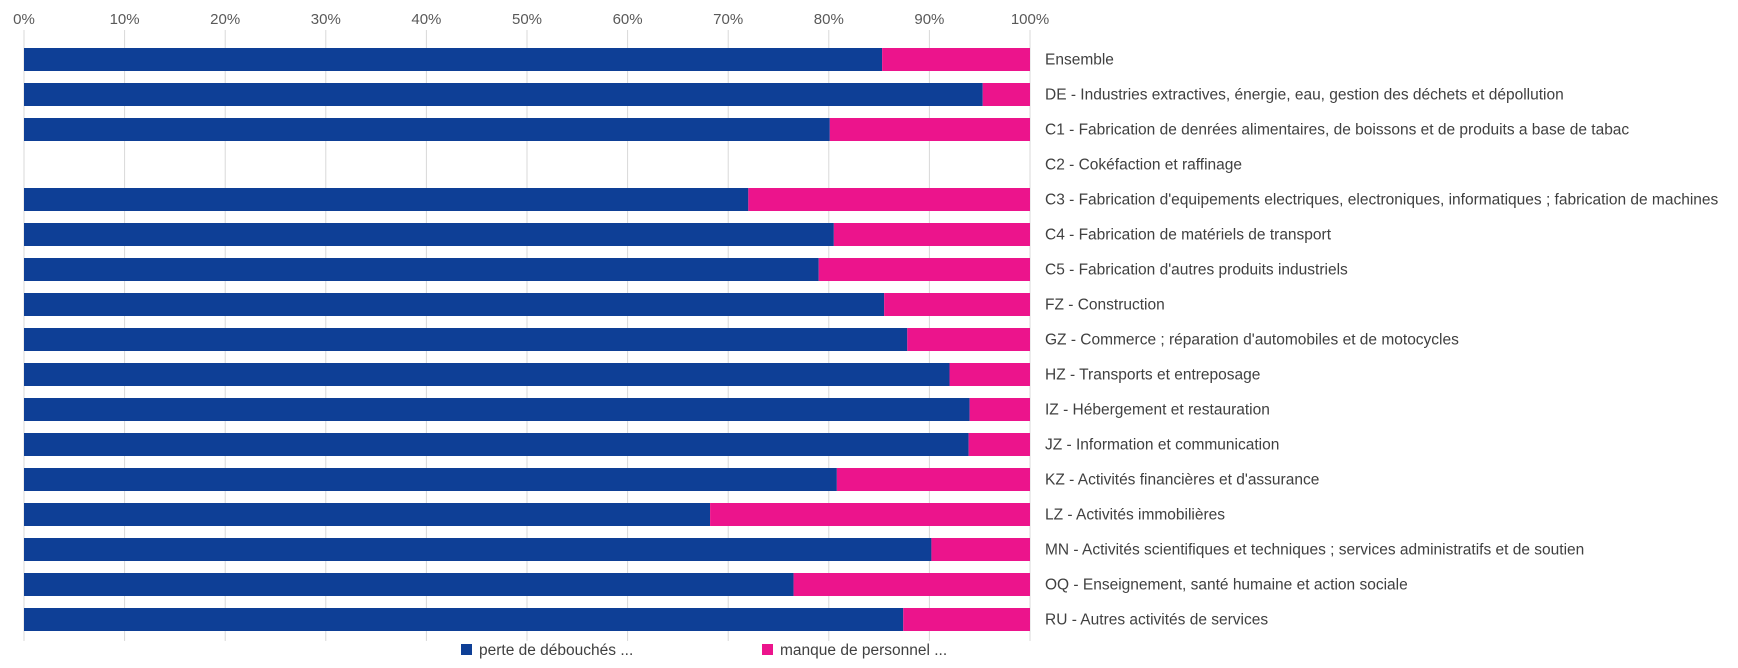 This screenshot has width=1738, height=668. Describe the element at coordinates (1079, 60) in the screenshot. I see `category-label: Ensemble` at that location.